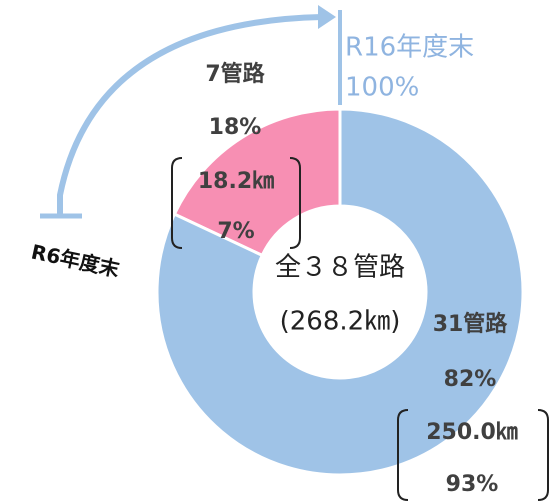 This screenshot has width=552, height=504. Describe the element at coordinates (235, 74) in the screenshot. I see `slice-label: 7管路` at that location.